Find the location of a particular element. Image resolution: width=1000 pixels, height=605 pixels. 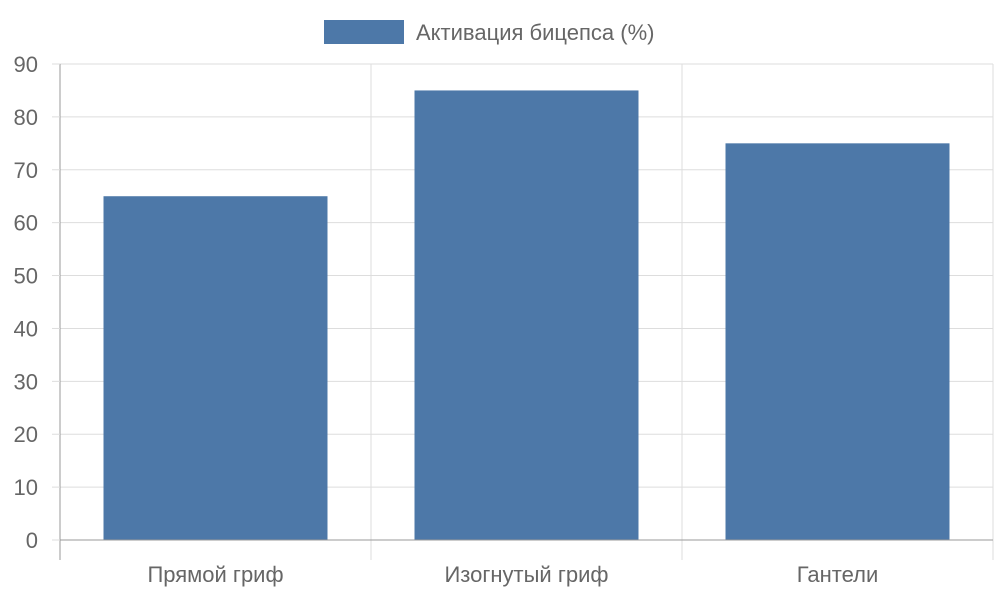

x-tick-label-2: Изогнутый гриф is located at coordinates (526, 574).